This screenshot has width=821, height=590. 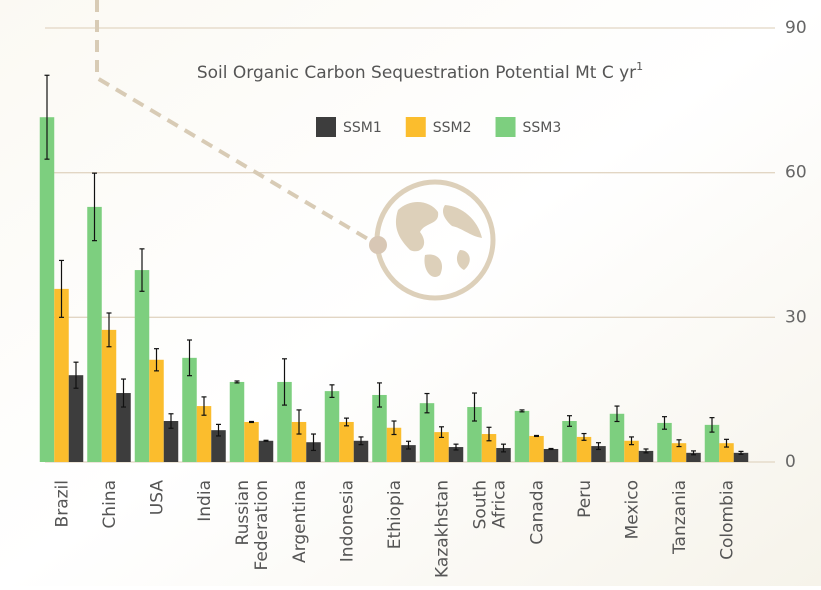 I want to click on x-tick-label: Tanzania, so click(x=680, y=517).